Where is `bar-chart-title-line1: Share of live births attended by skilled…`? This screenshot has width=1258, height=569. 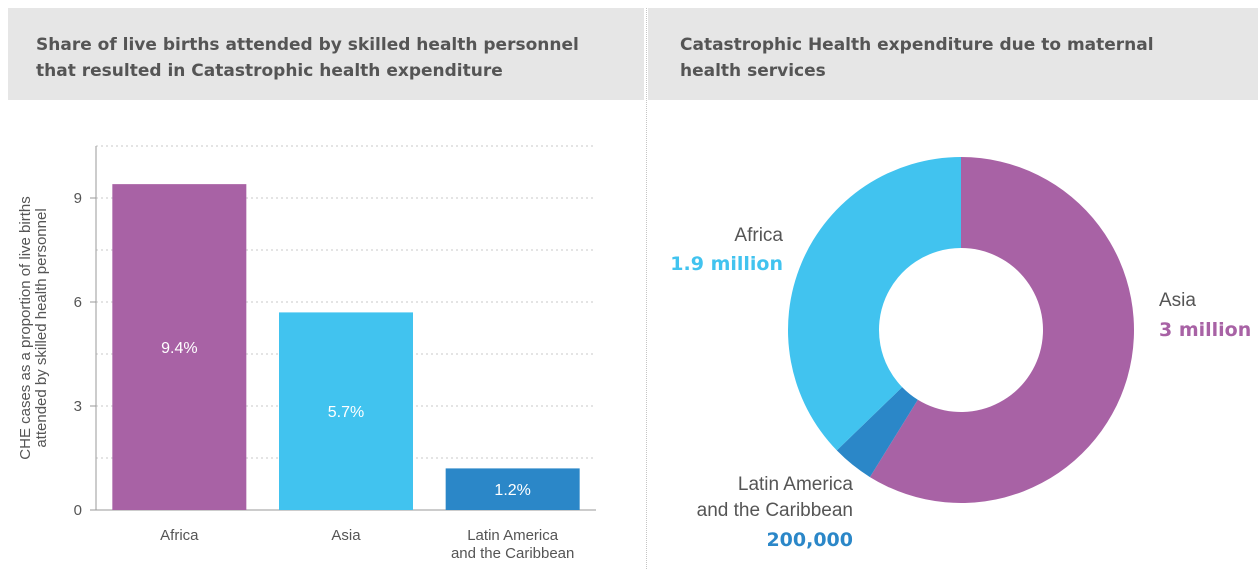 bar-chart-title-line1: Share of live births attended by skilled… is located at coordinates (307, 45).